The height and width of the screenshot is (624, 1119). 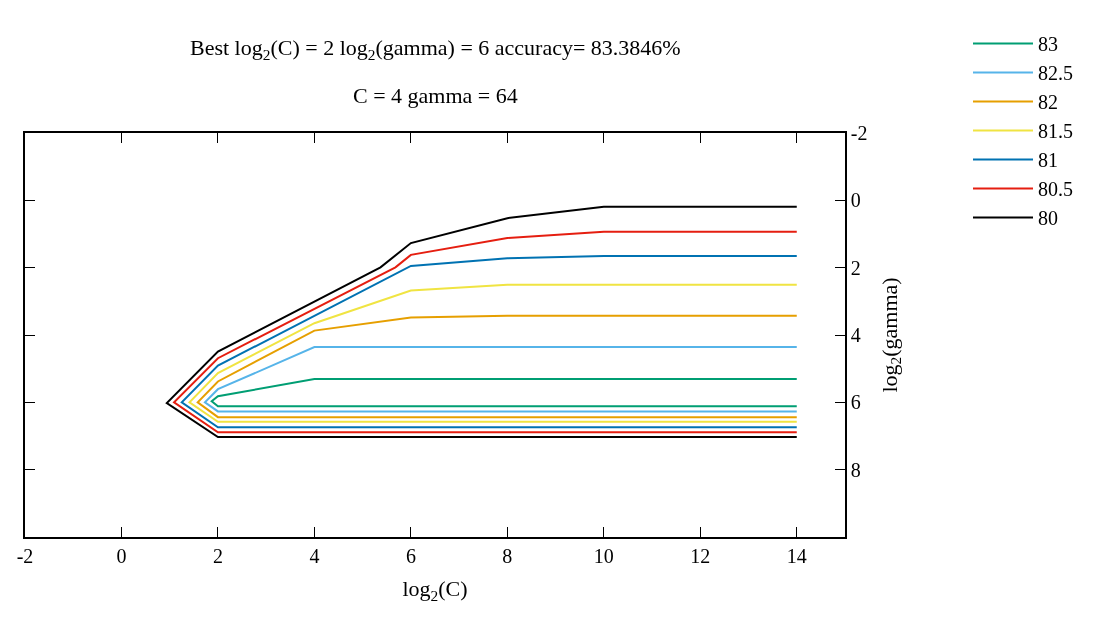 What do you see at coordinates (1048, 102) in the screenshot?
I see `legend-label: 82` at bounding box center [1048, 102].